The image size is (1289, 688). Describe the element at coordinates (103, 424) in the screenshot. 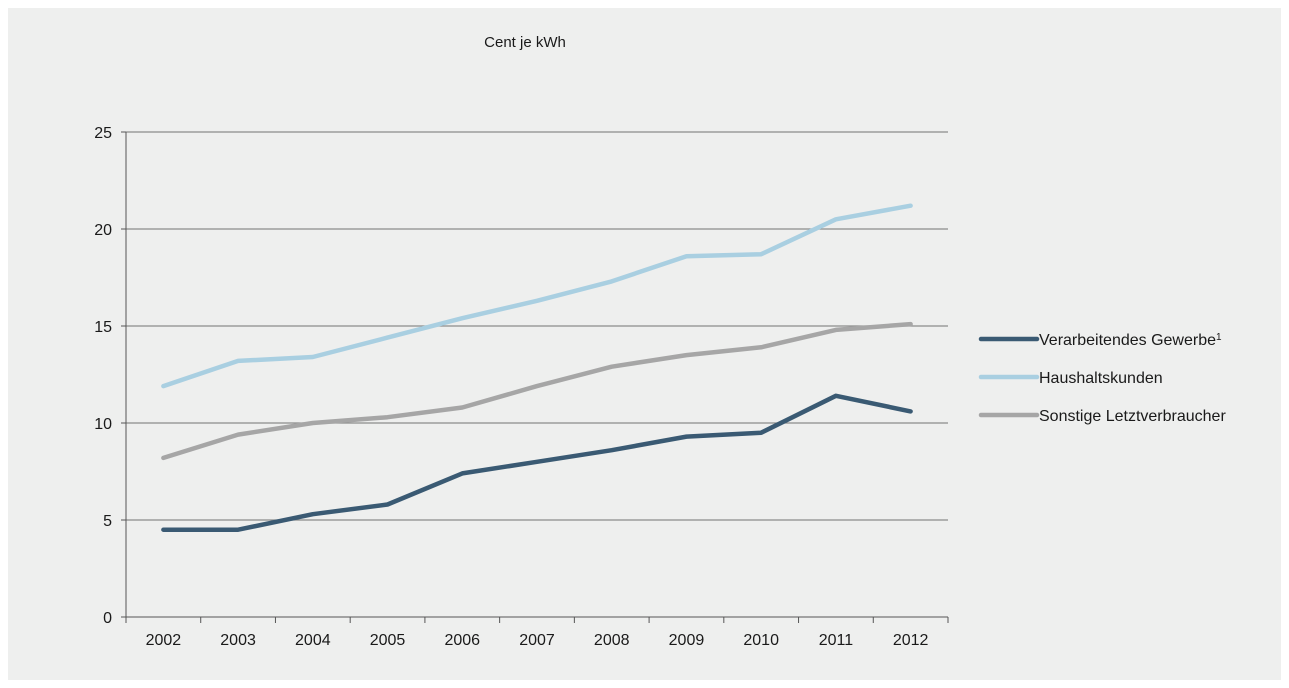

I see `y-tick-label: 10` at that location.